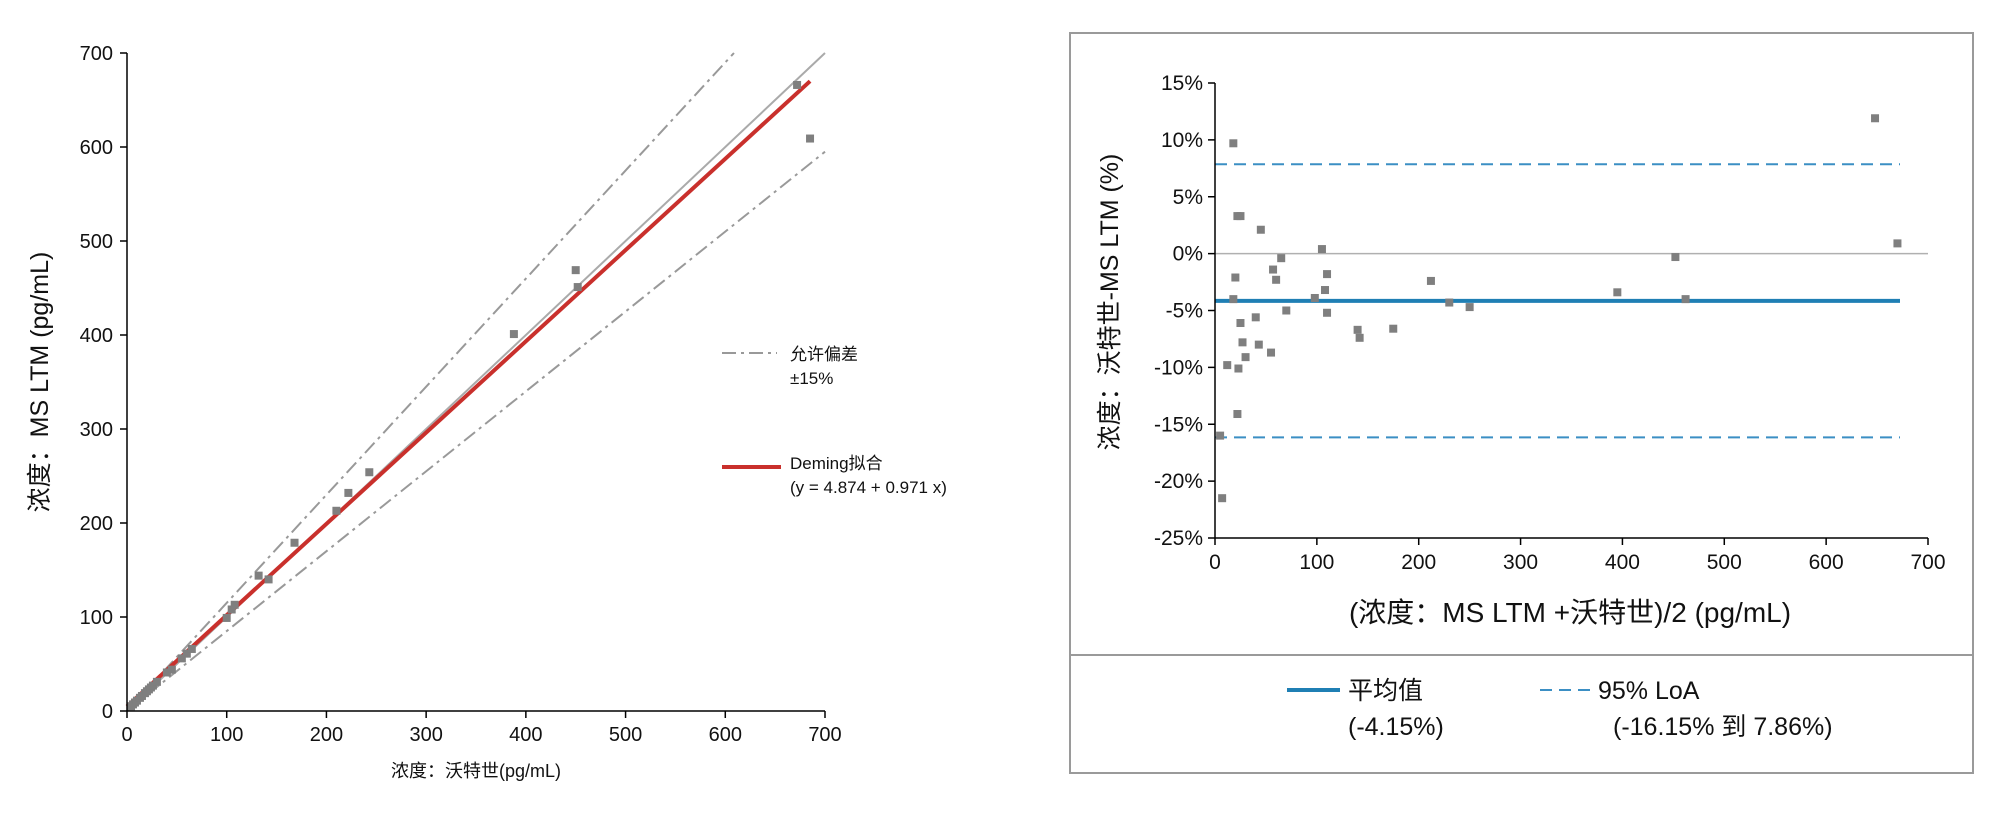  Describe the element at coordinates (1560, 709) in the screenshot. I see `legend: 平均值 (-4.15%) 95% LoA (-16.15% 到 7.86%)` at that location.